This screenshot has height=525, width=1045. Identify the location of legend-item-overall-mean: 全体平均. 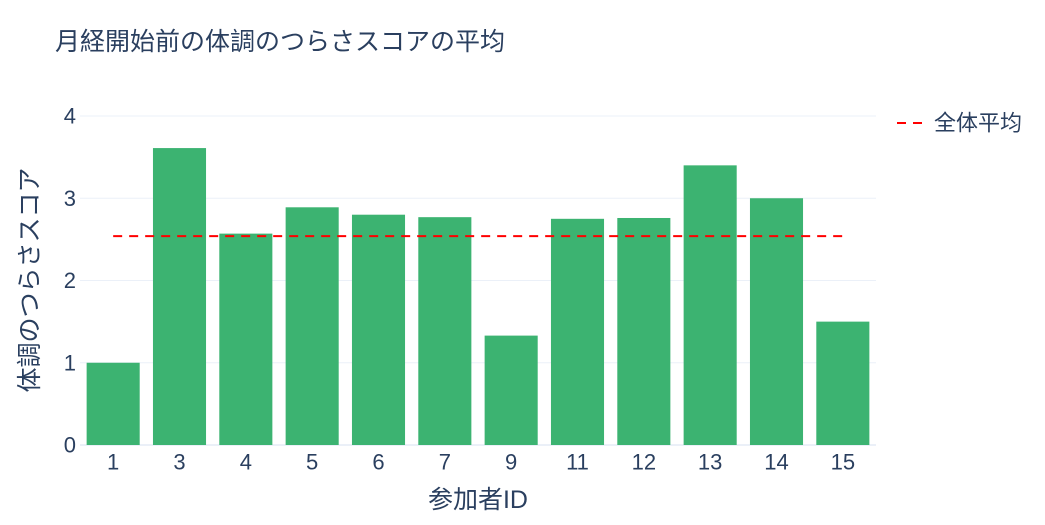
(959, 123).